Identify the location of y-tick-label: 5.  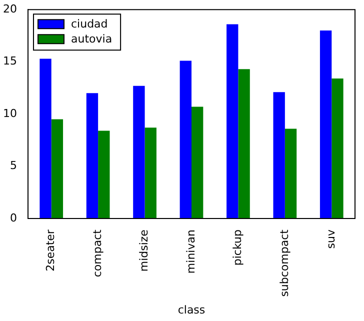
(13, 165).